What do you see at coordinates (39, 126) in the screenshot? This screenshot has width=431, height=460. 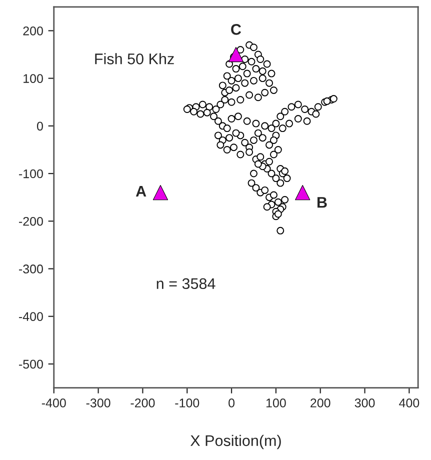 I see `y-tick-label: 0` at bounding box center [39, 126].